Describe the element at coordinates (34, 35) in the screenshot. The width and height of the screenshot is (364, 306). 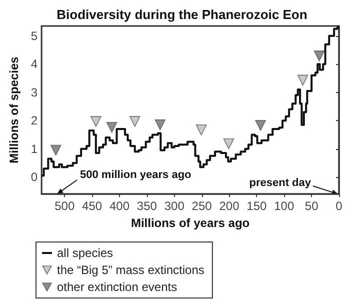
I see `y-tick-label: 5` at that location.